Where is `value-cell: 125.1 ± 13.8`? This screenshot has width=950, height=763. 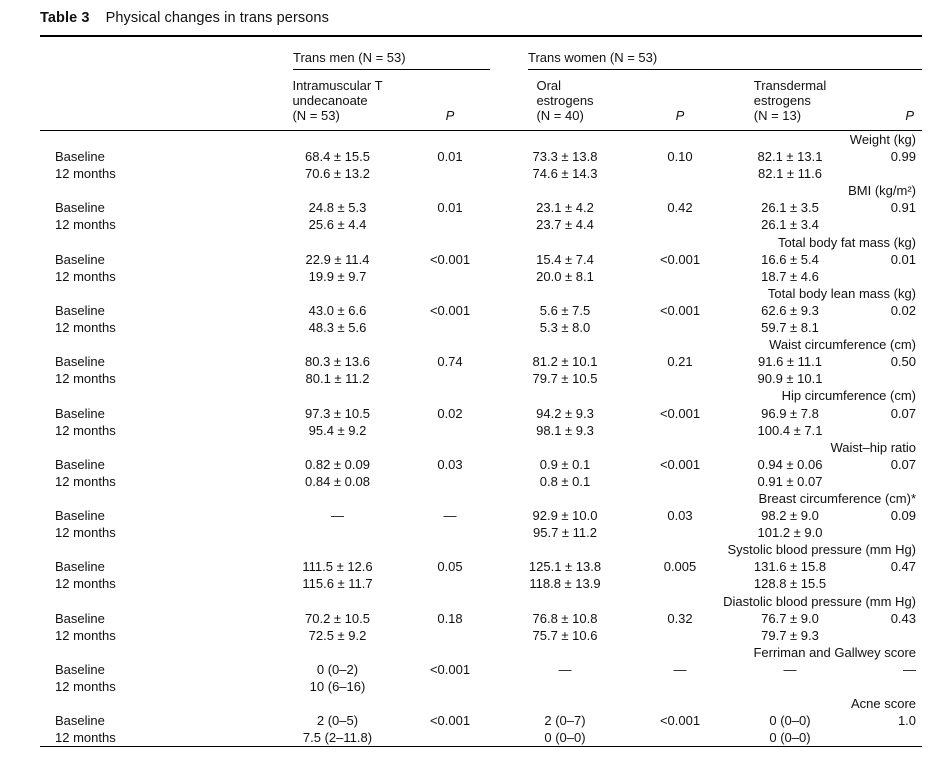 value-cell: 125.1 ± 13.8 is located at coordinates (565, 567).